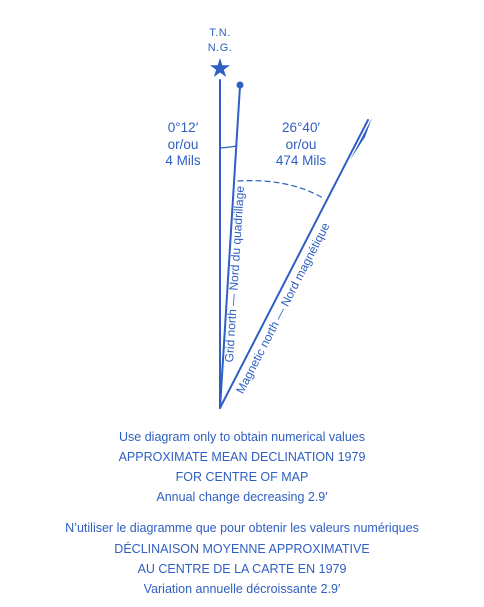 The height and width of the screenshot is (607, 484). I want to click on note-fr-line-4: Variation annuelle décroissante 2.9′, so click(242, 589).